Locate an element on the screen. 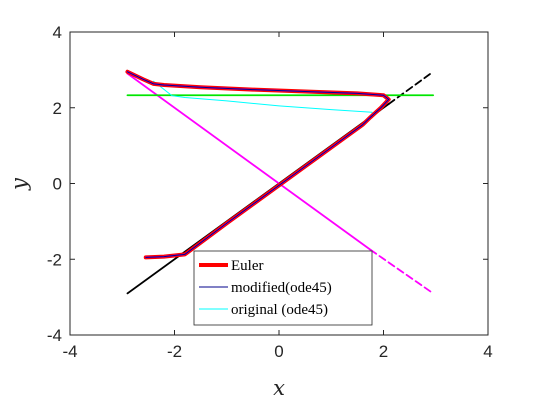 The image size is (540, 405). legend-label: modified(ode45) is located at coordinates (281, 288).